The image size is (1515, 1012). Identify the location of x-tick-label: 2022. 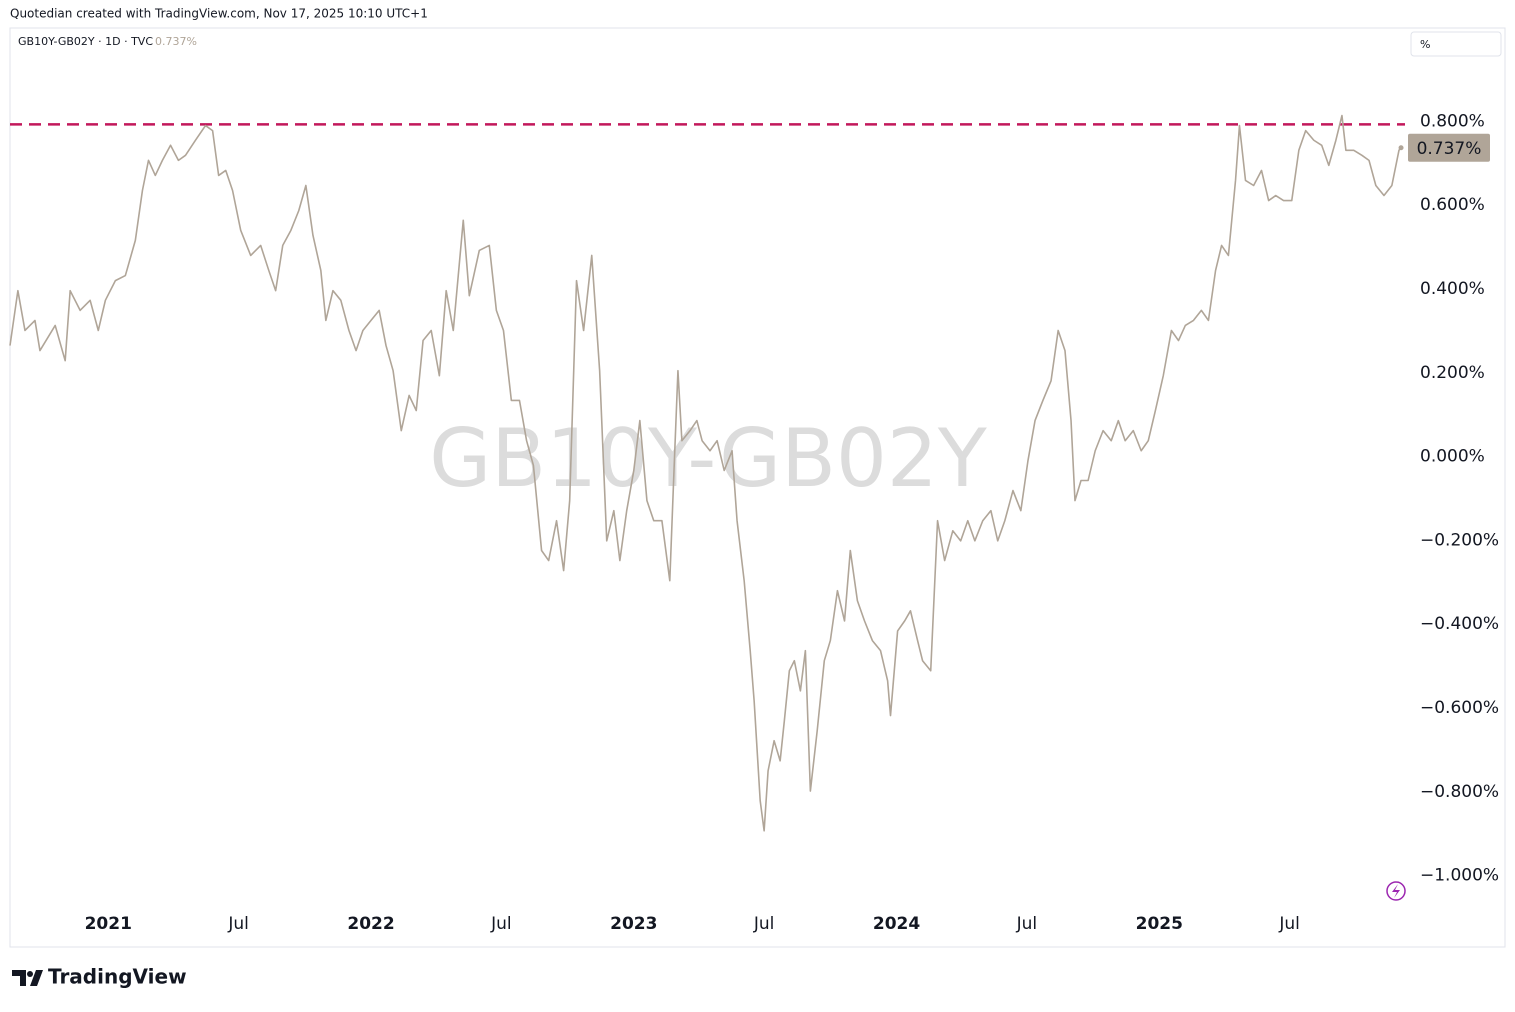
(370, 924).